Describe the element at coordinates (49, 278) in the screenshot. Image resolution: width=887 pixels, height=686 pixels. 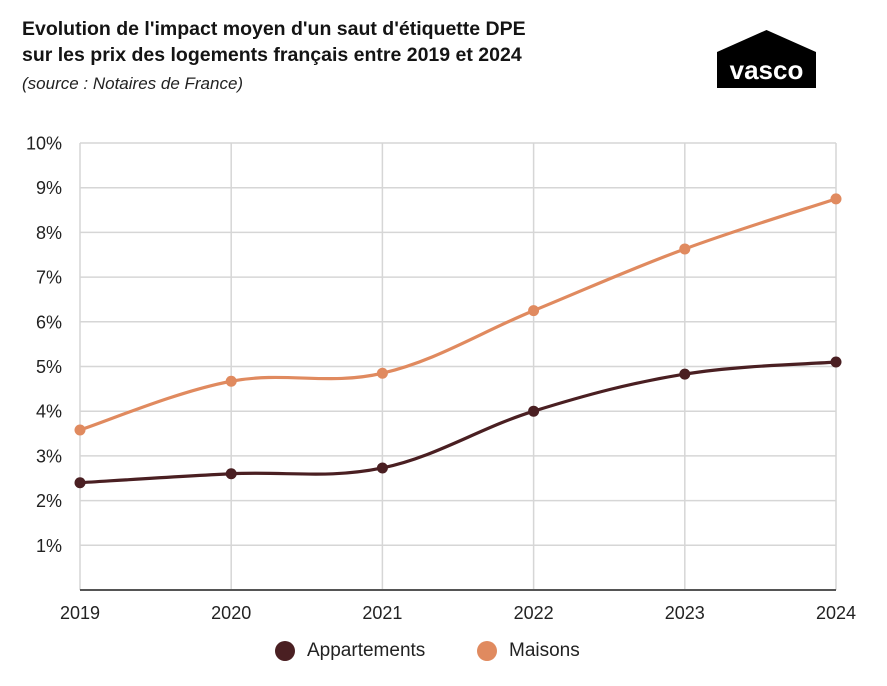
I see `y-tick-label: 7%` at that location.